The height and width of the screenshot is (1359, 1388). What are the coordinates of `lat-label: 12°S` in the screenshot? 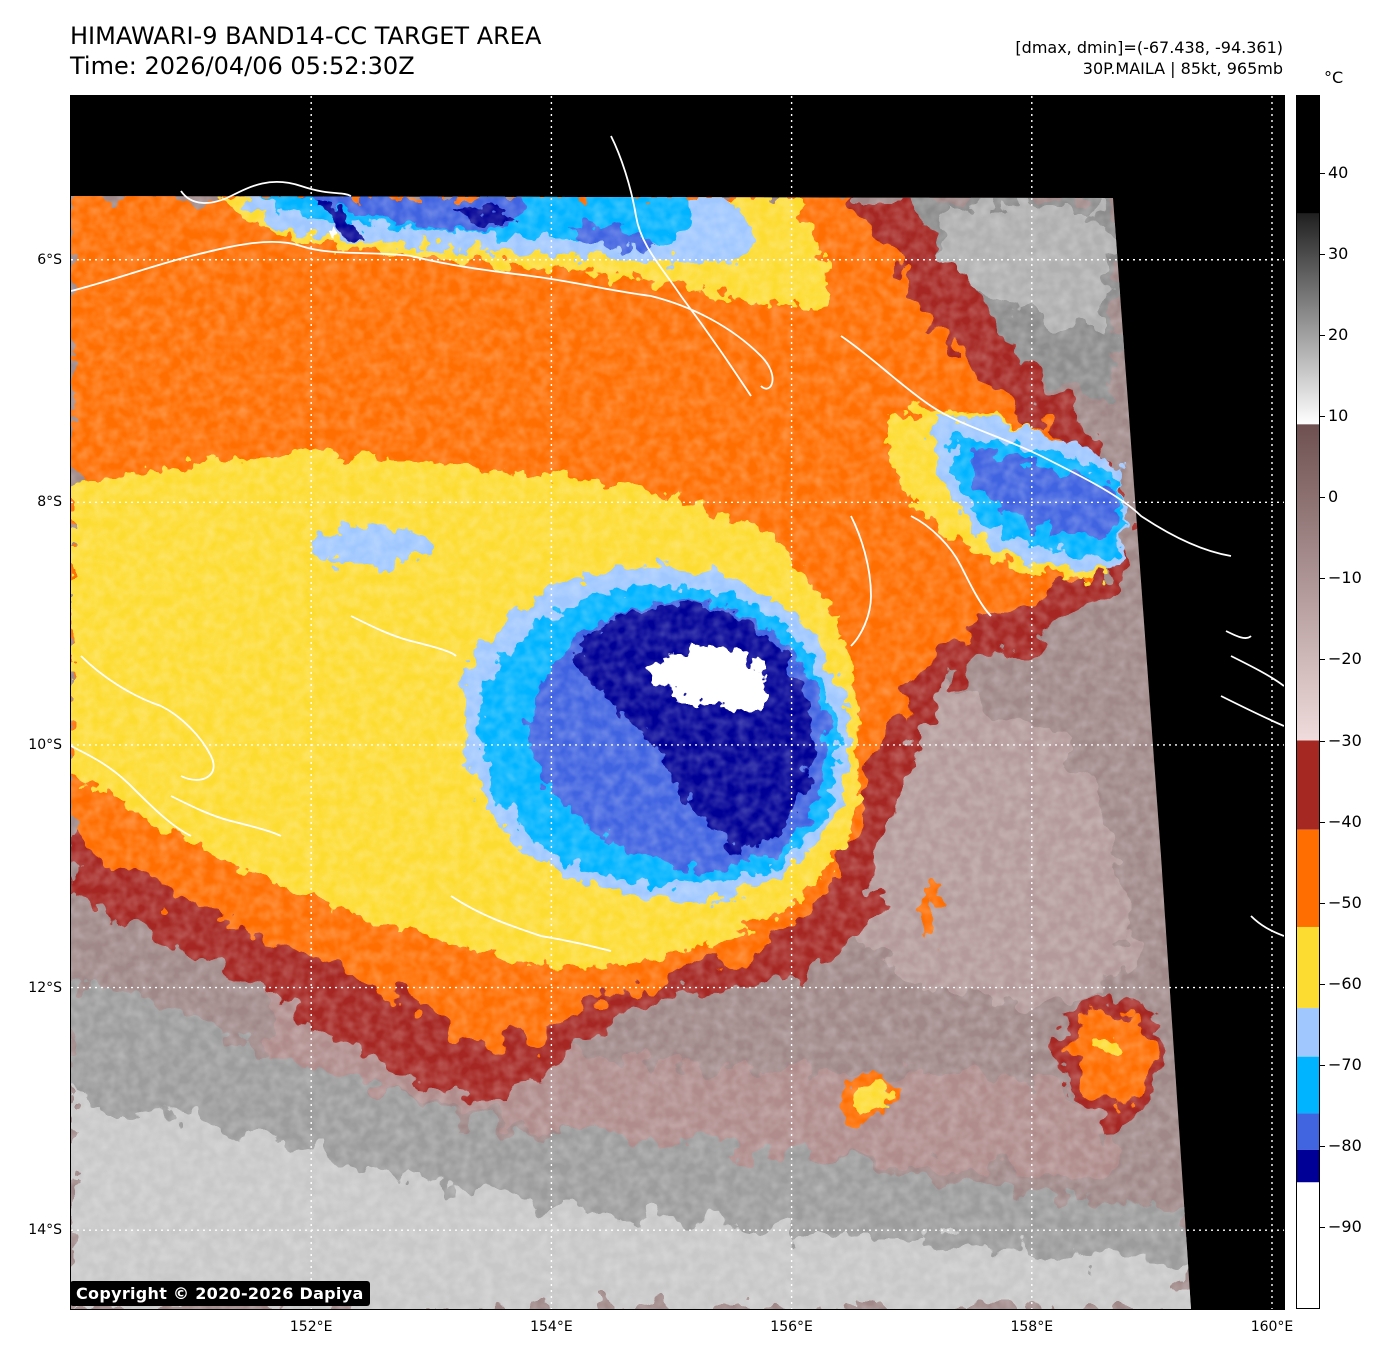 It's located at (45, 987).